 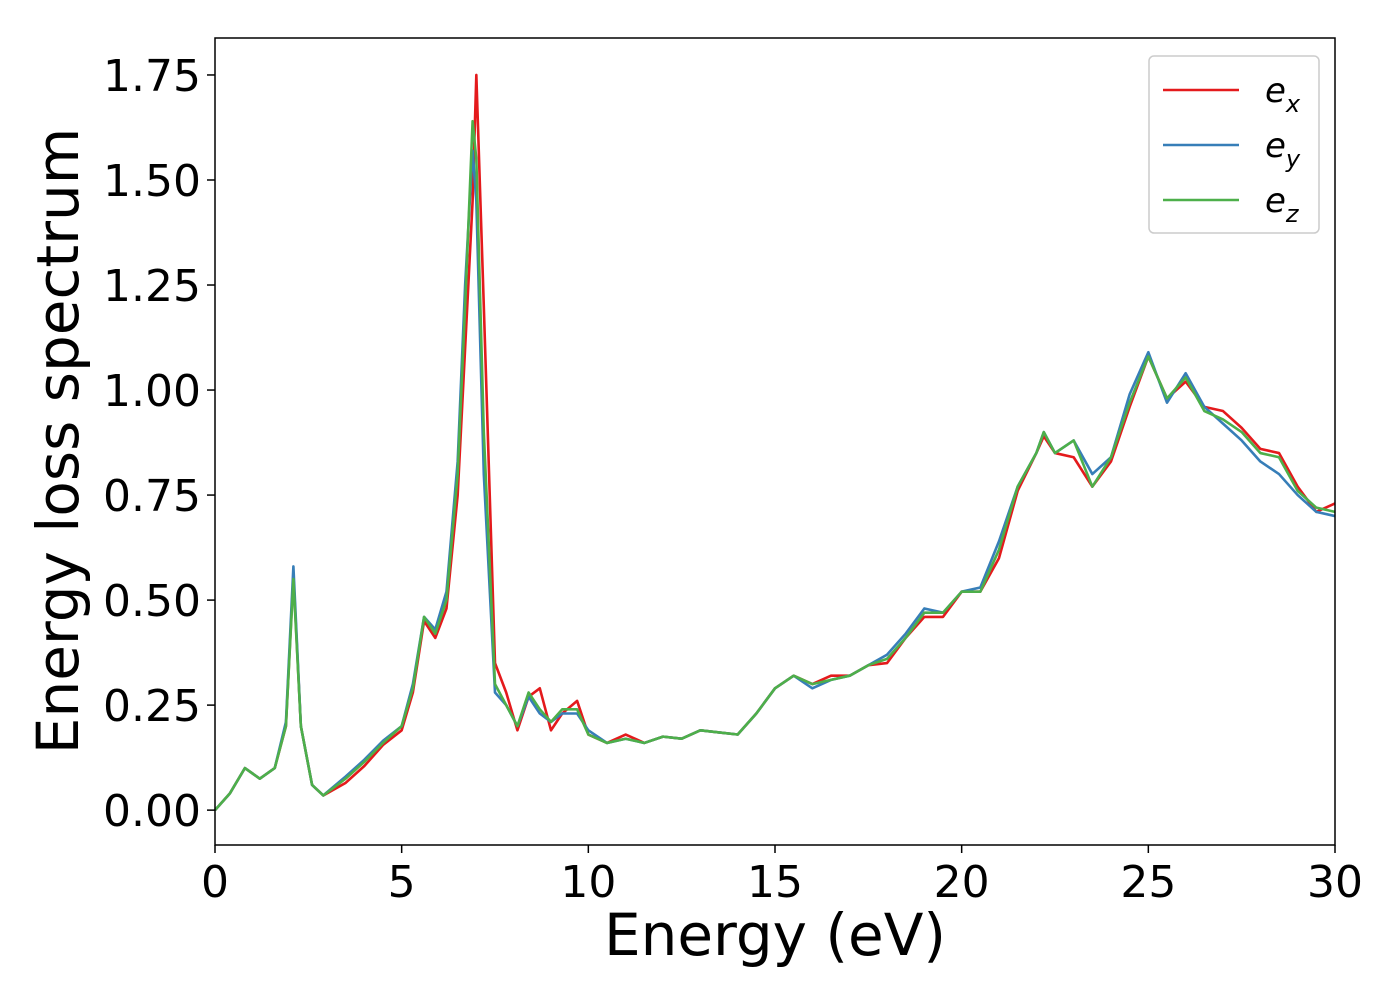 What do you see at coordinates (152, 391) in the screenshot?
I see `y-tick-label: 1.00` at bounding box center [152, 391].